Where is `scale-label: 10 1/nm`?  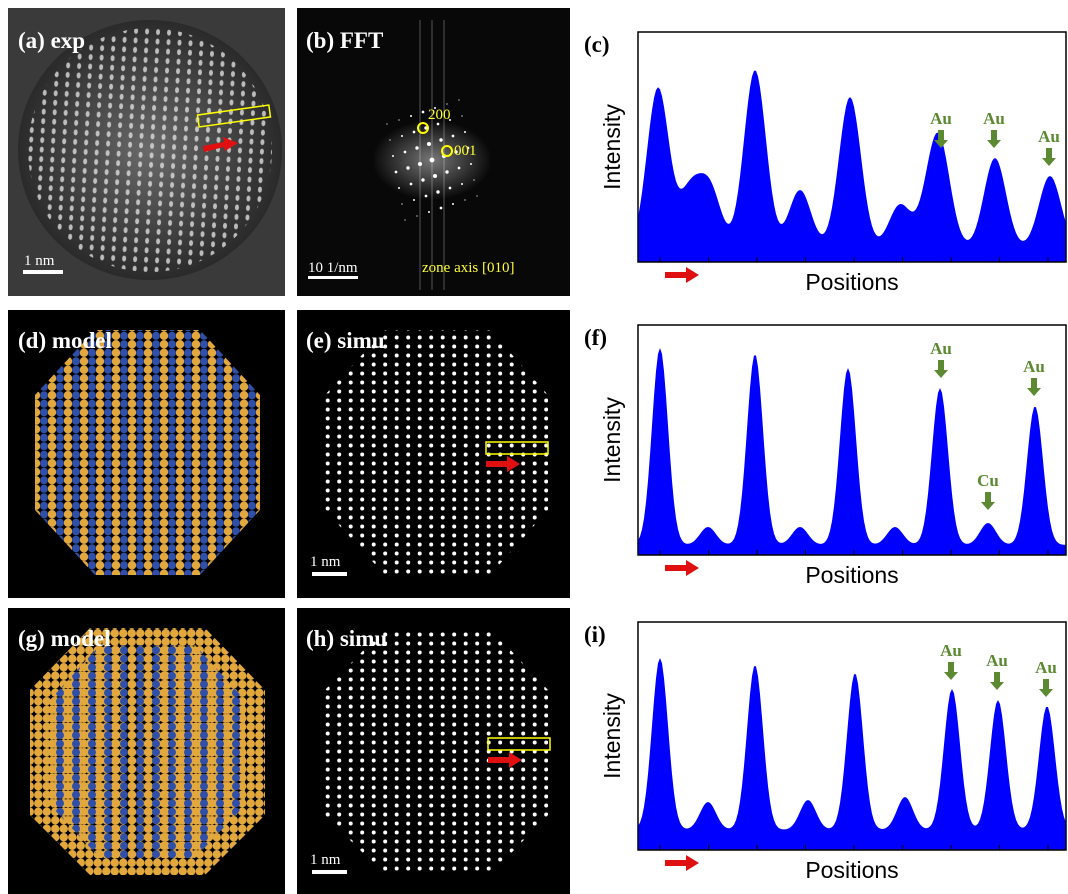 scale-label: 10 1/nm is located at coordinates (333, 268).